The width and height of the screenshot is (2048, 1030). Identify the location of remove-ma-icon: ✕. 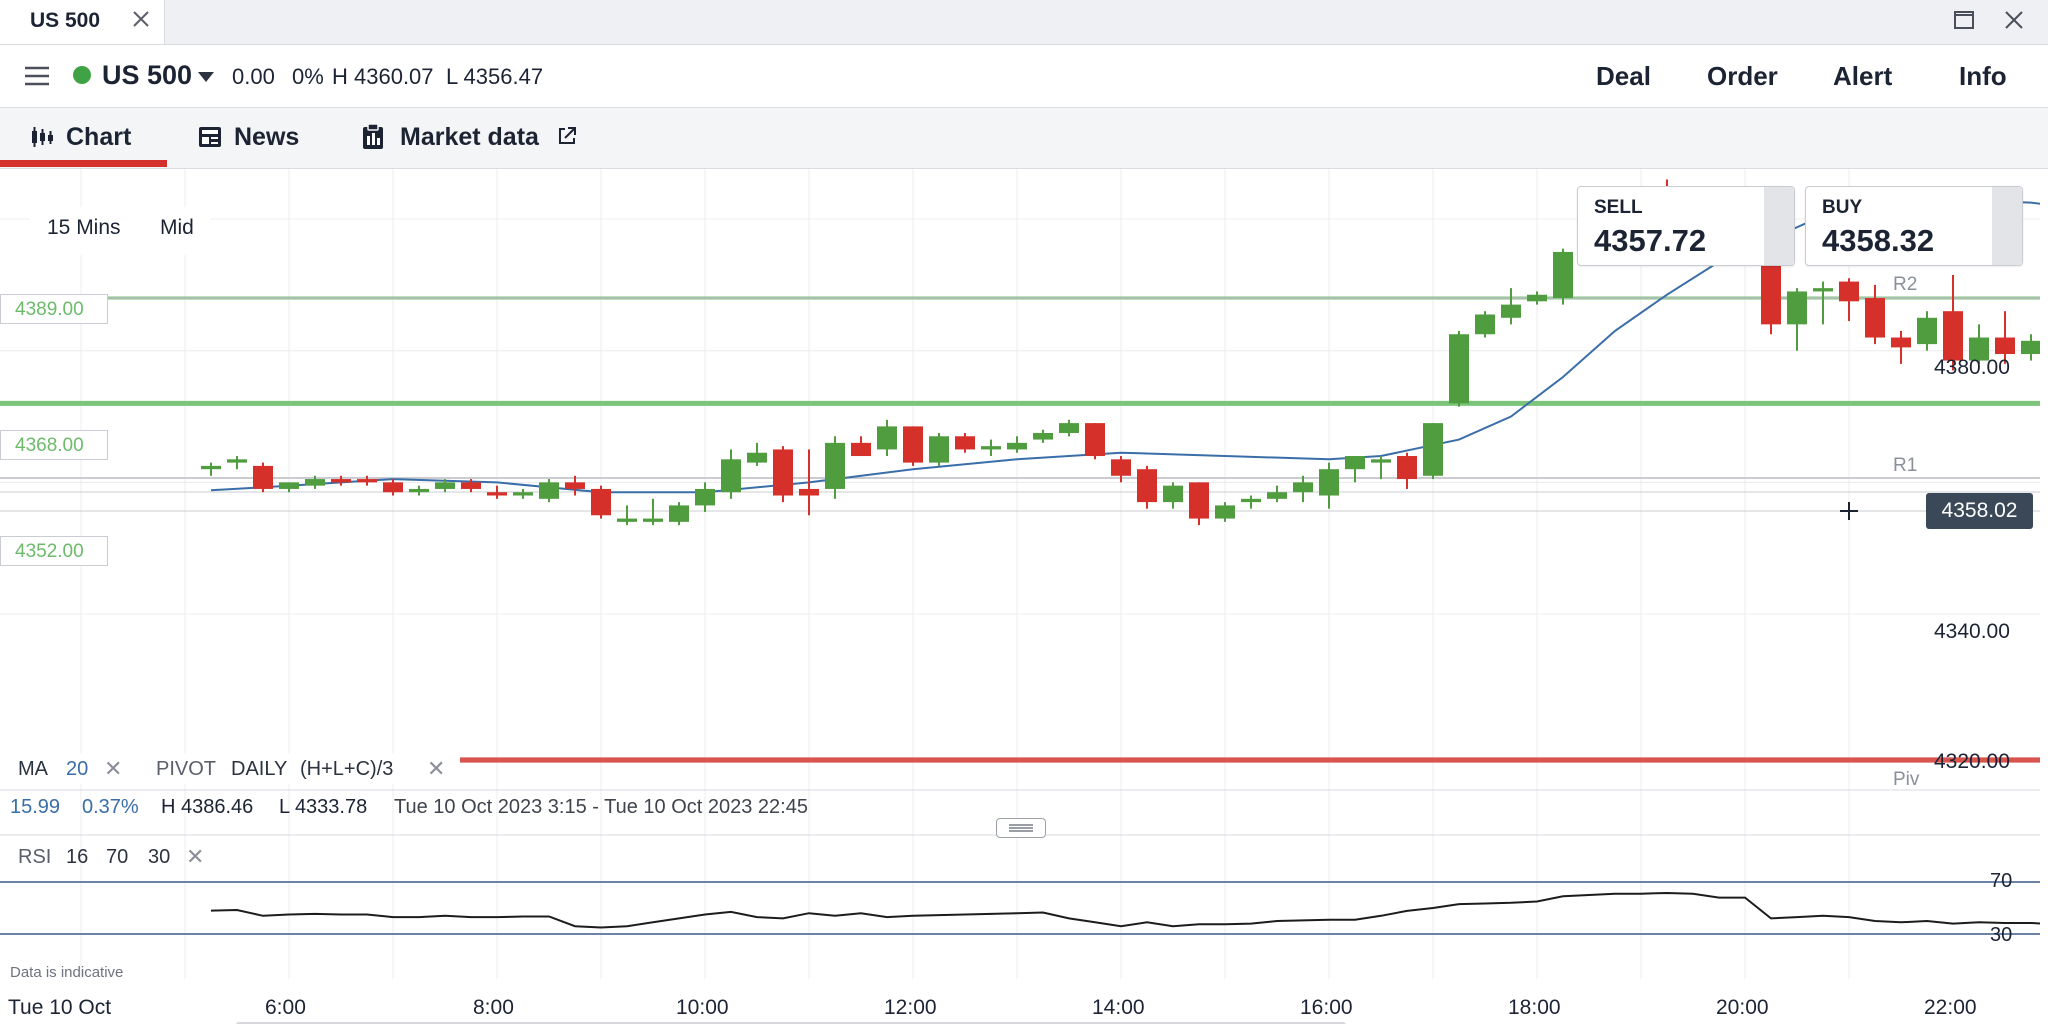
(113, 768).